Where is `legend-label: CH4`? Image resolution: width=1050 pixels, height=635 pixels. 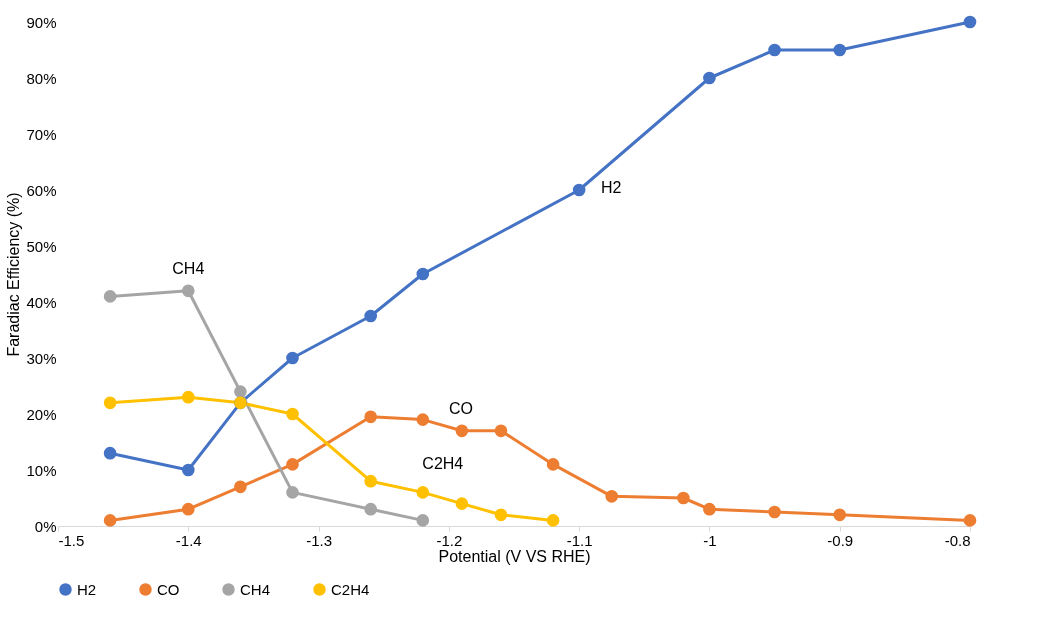
legend-label: CH4 is located at coordinates (255, 589).